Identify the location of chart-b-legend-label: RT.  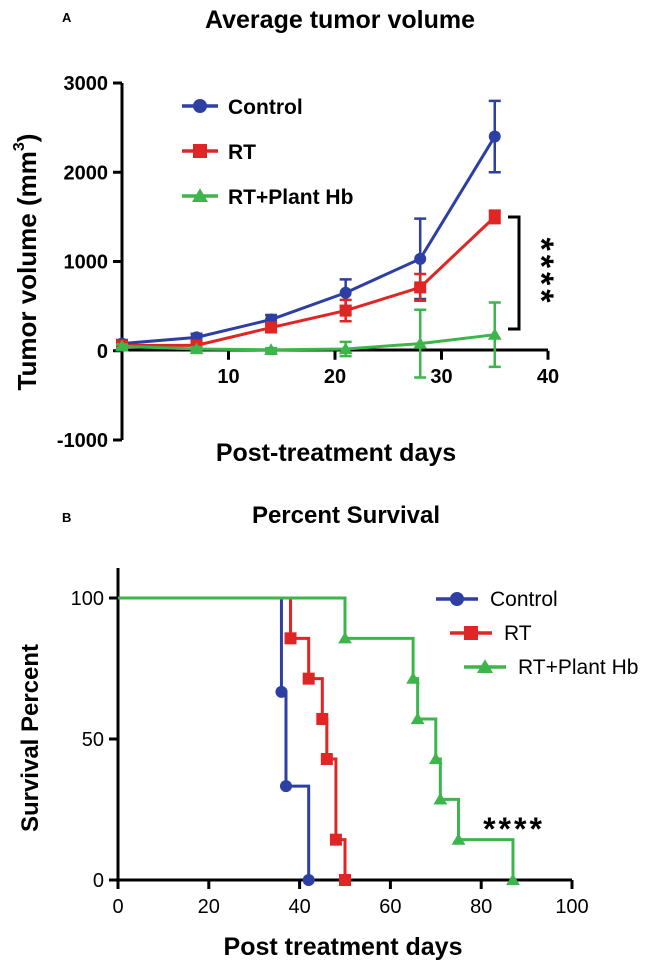
(518, 633).